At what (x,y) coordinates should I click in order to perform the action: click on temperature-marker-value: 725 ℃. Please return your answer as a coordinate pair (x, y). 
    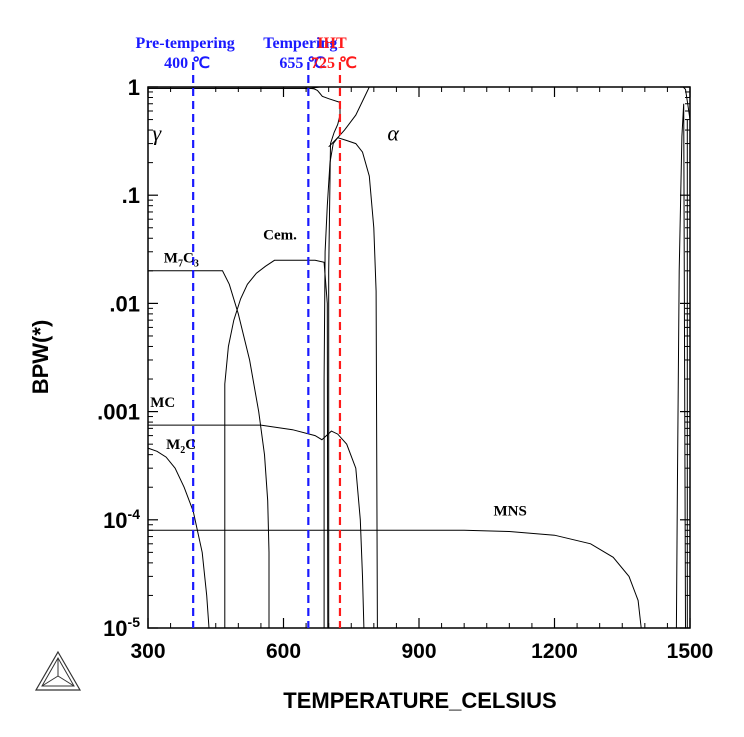
    Looking at the image, I should click on (334, 63).